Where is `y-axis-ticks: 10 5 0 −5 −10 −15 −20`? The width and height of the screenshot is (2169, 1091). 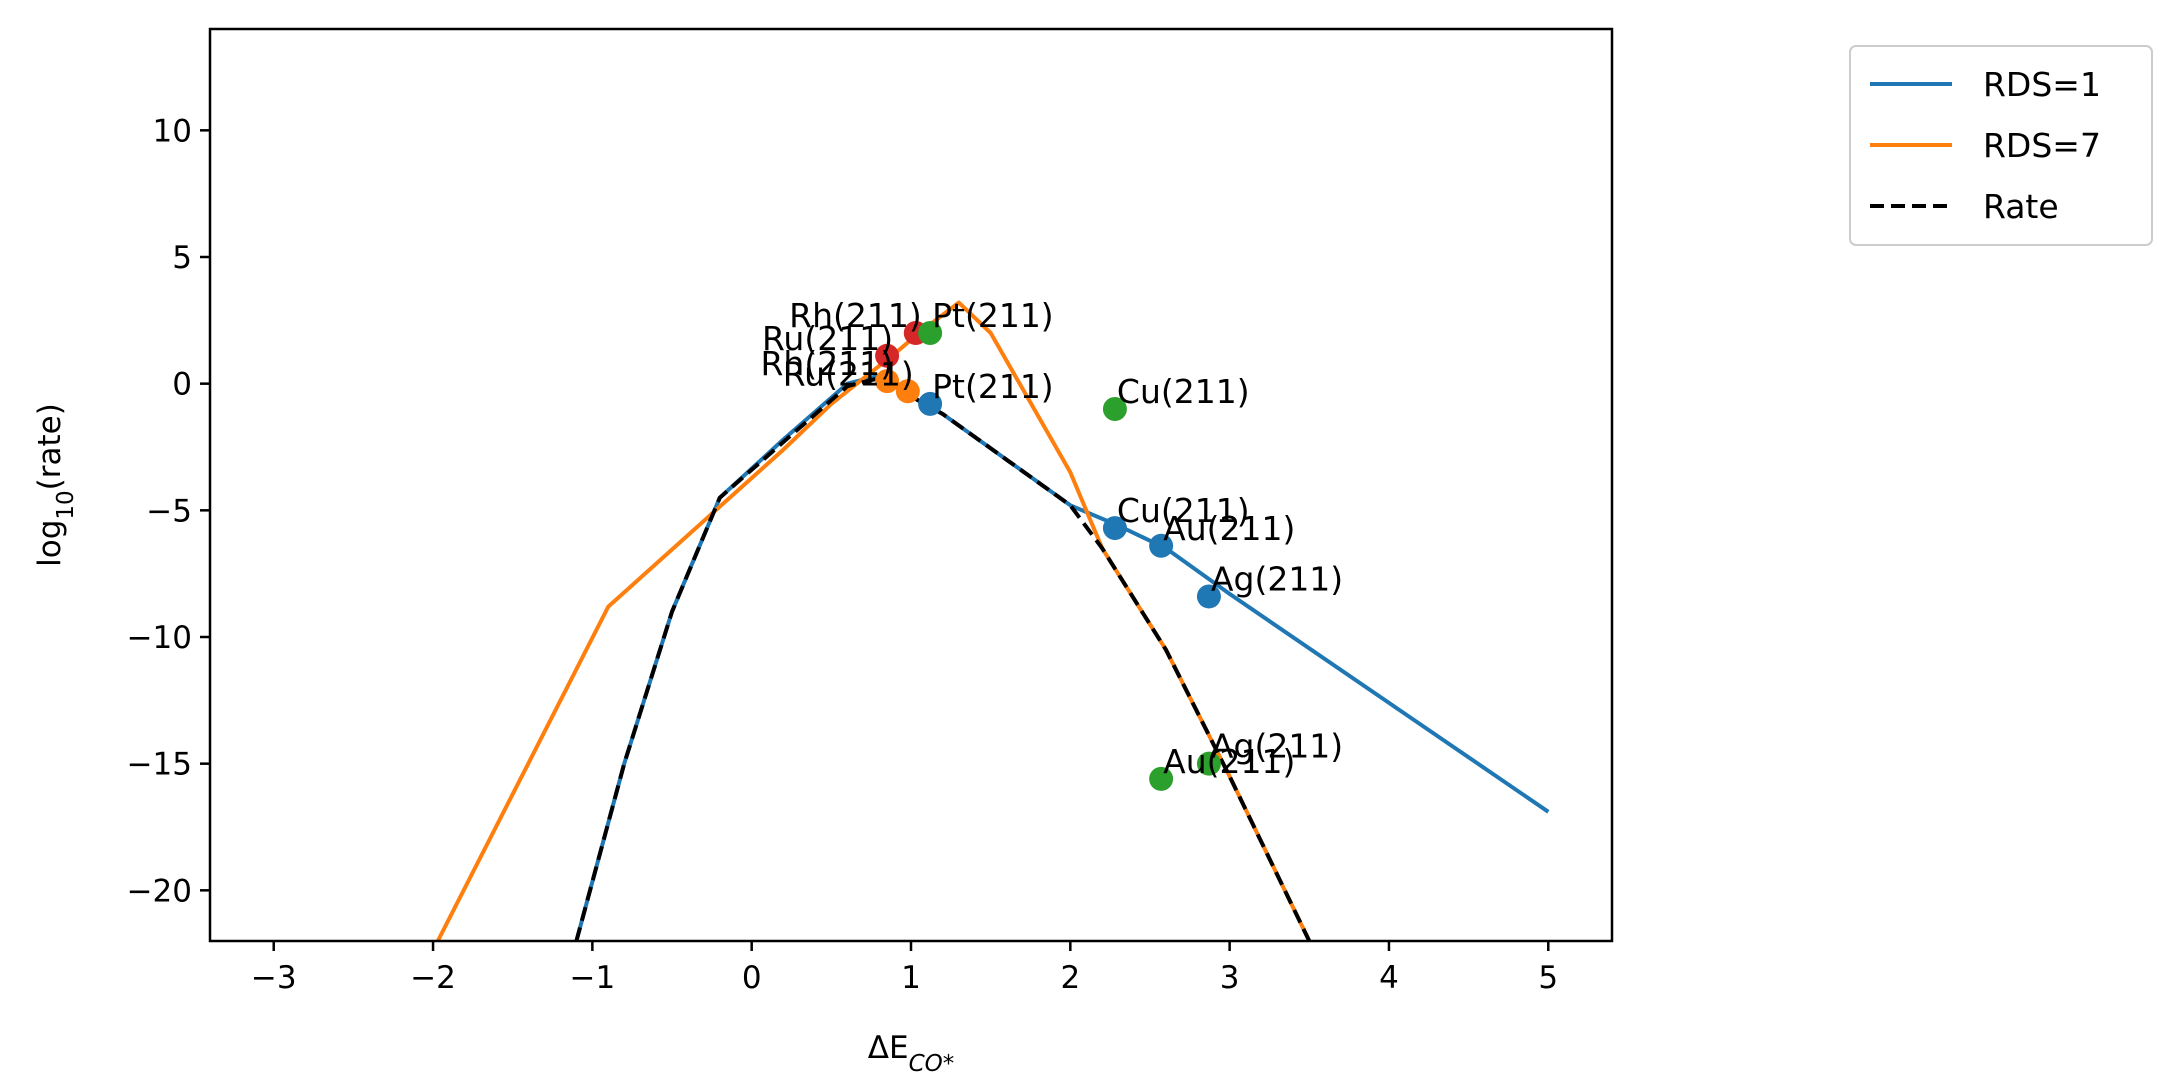 y-axis-ticks: 10 5 0 −5 −10 −15 −20 is located at coordinates (168, 511).